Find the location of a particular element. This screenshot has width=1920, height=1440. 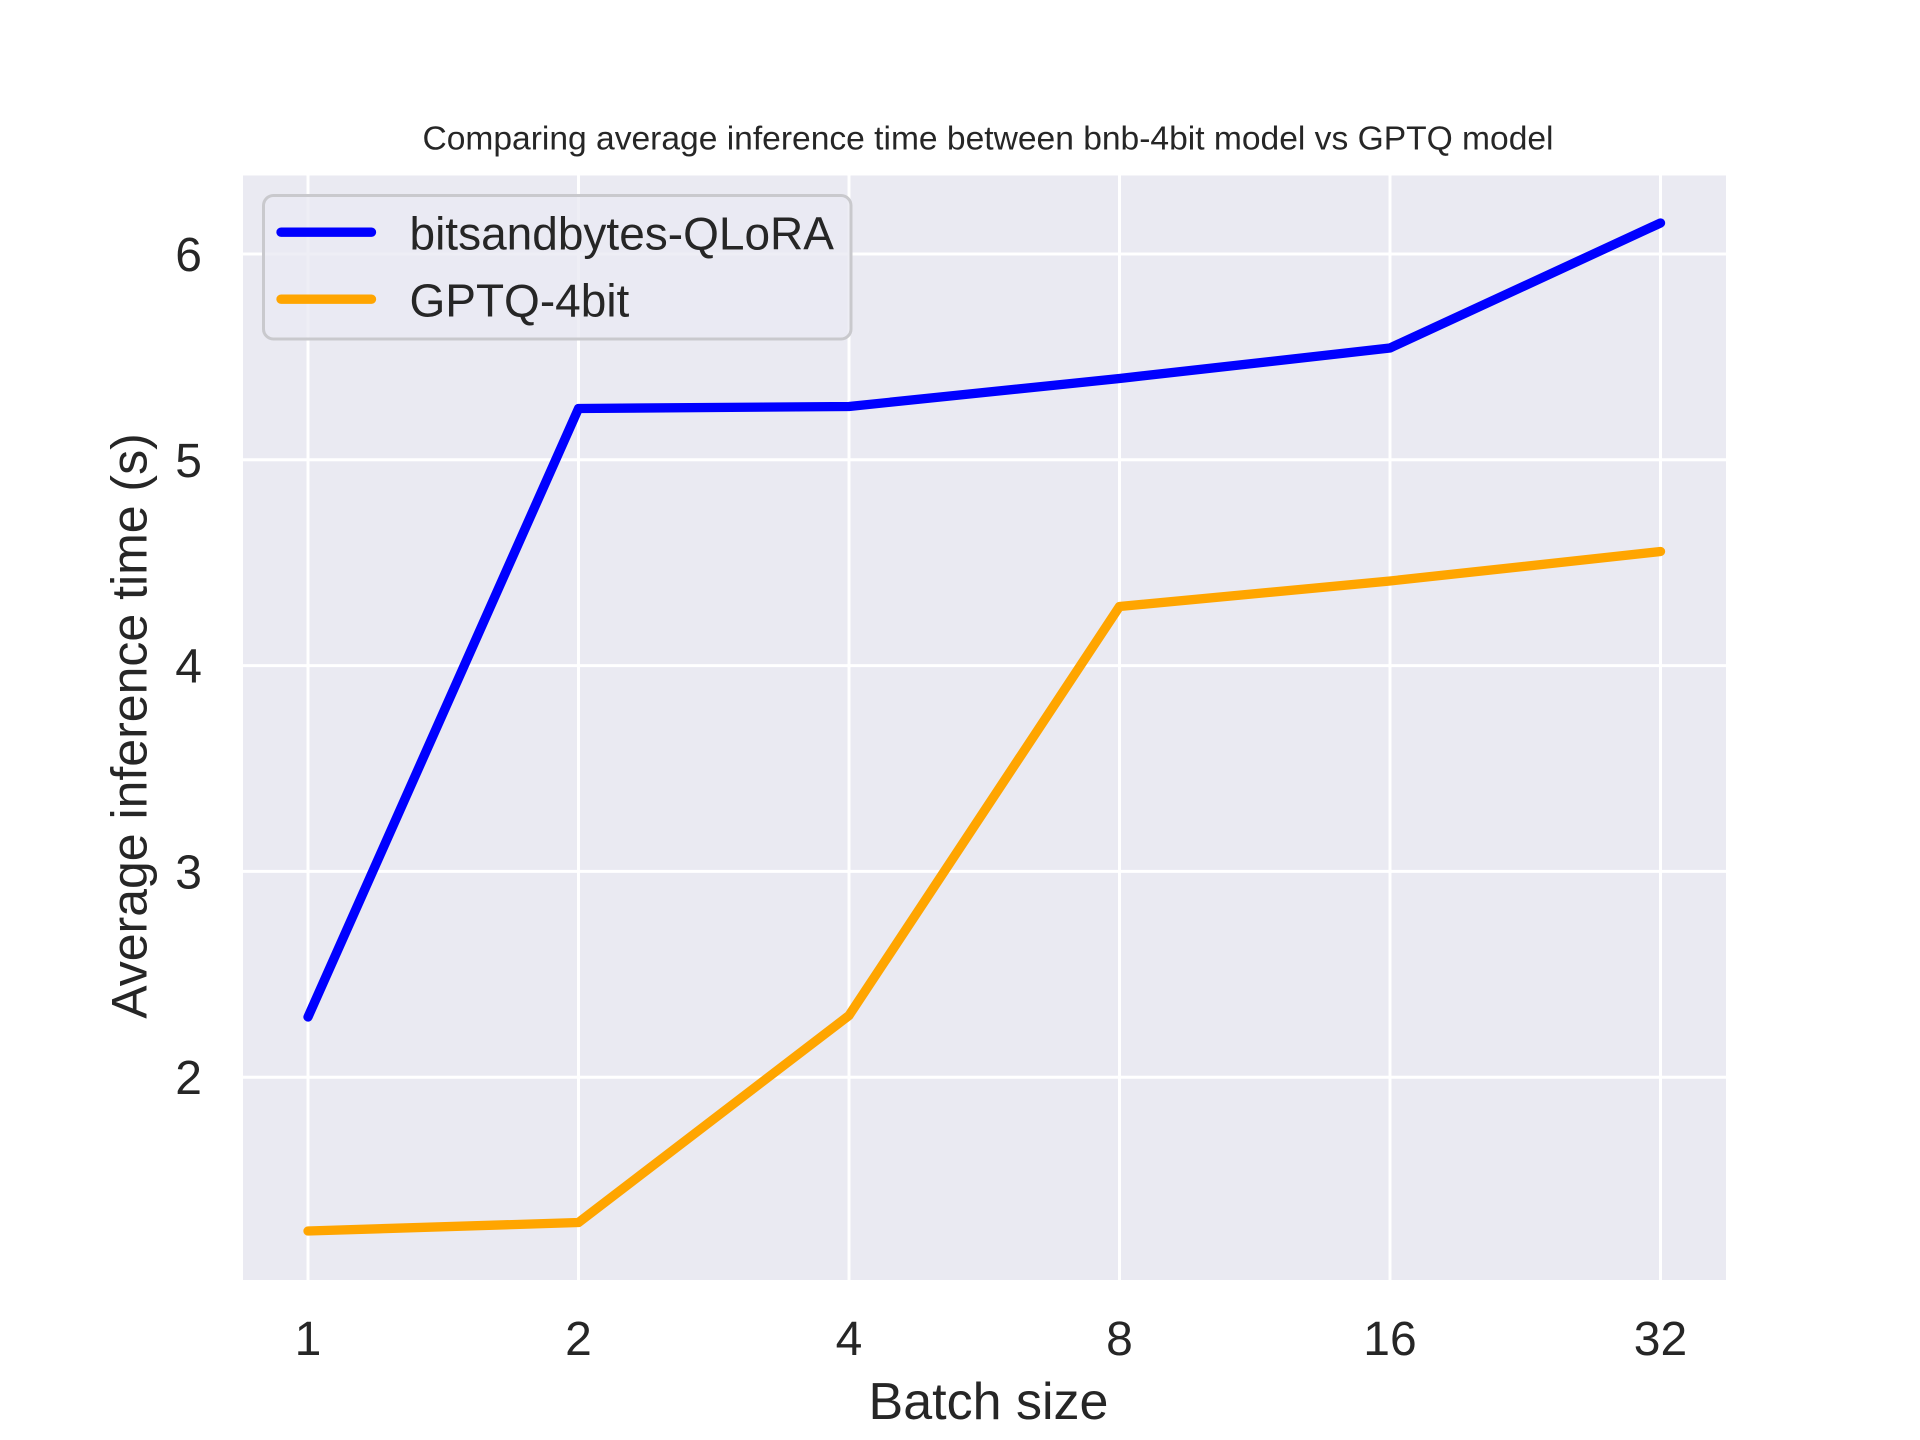

svg-text: 1 is located at coordinates (308, 1339).